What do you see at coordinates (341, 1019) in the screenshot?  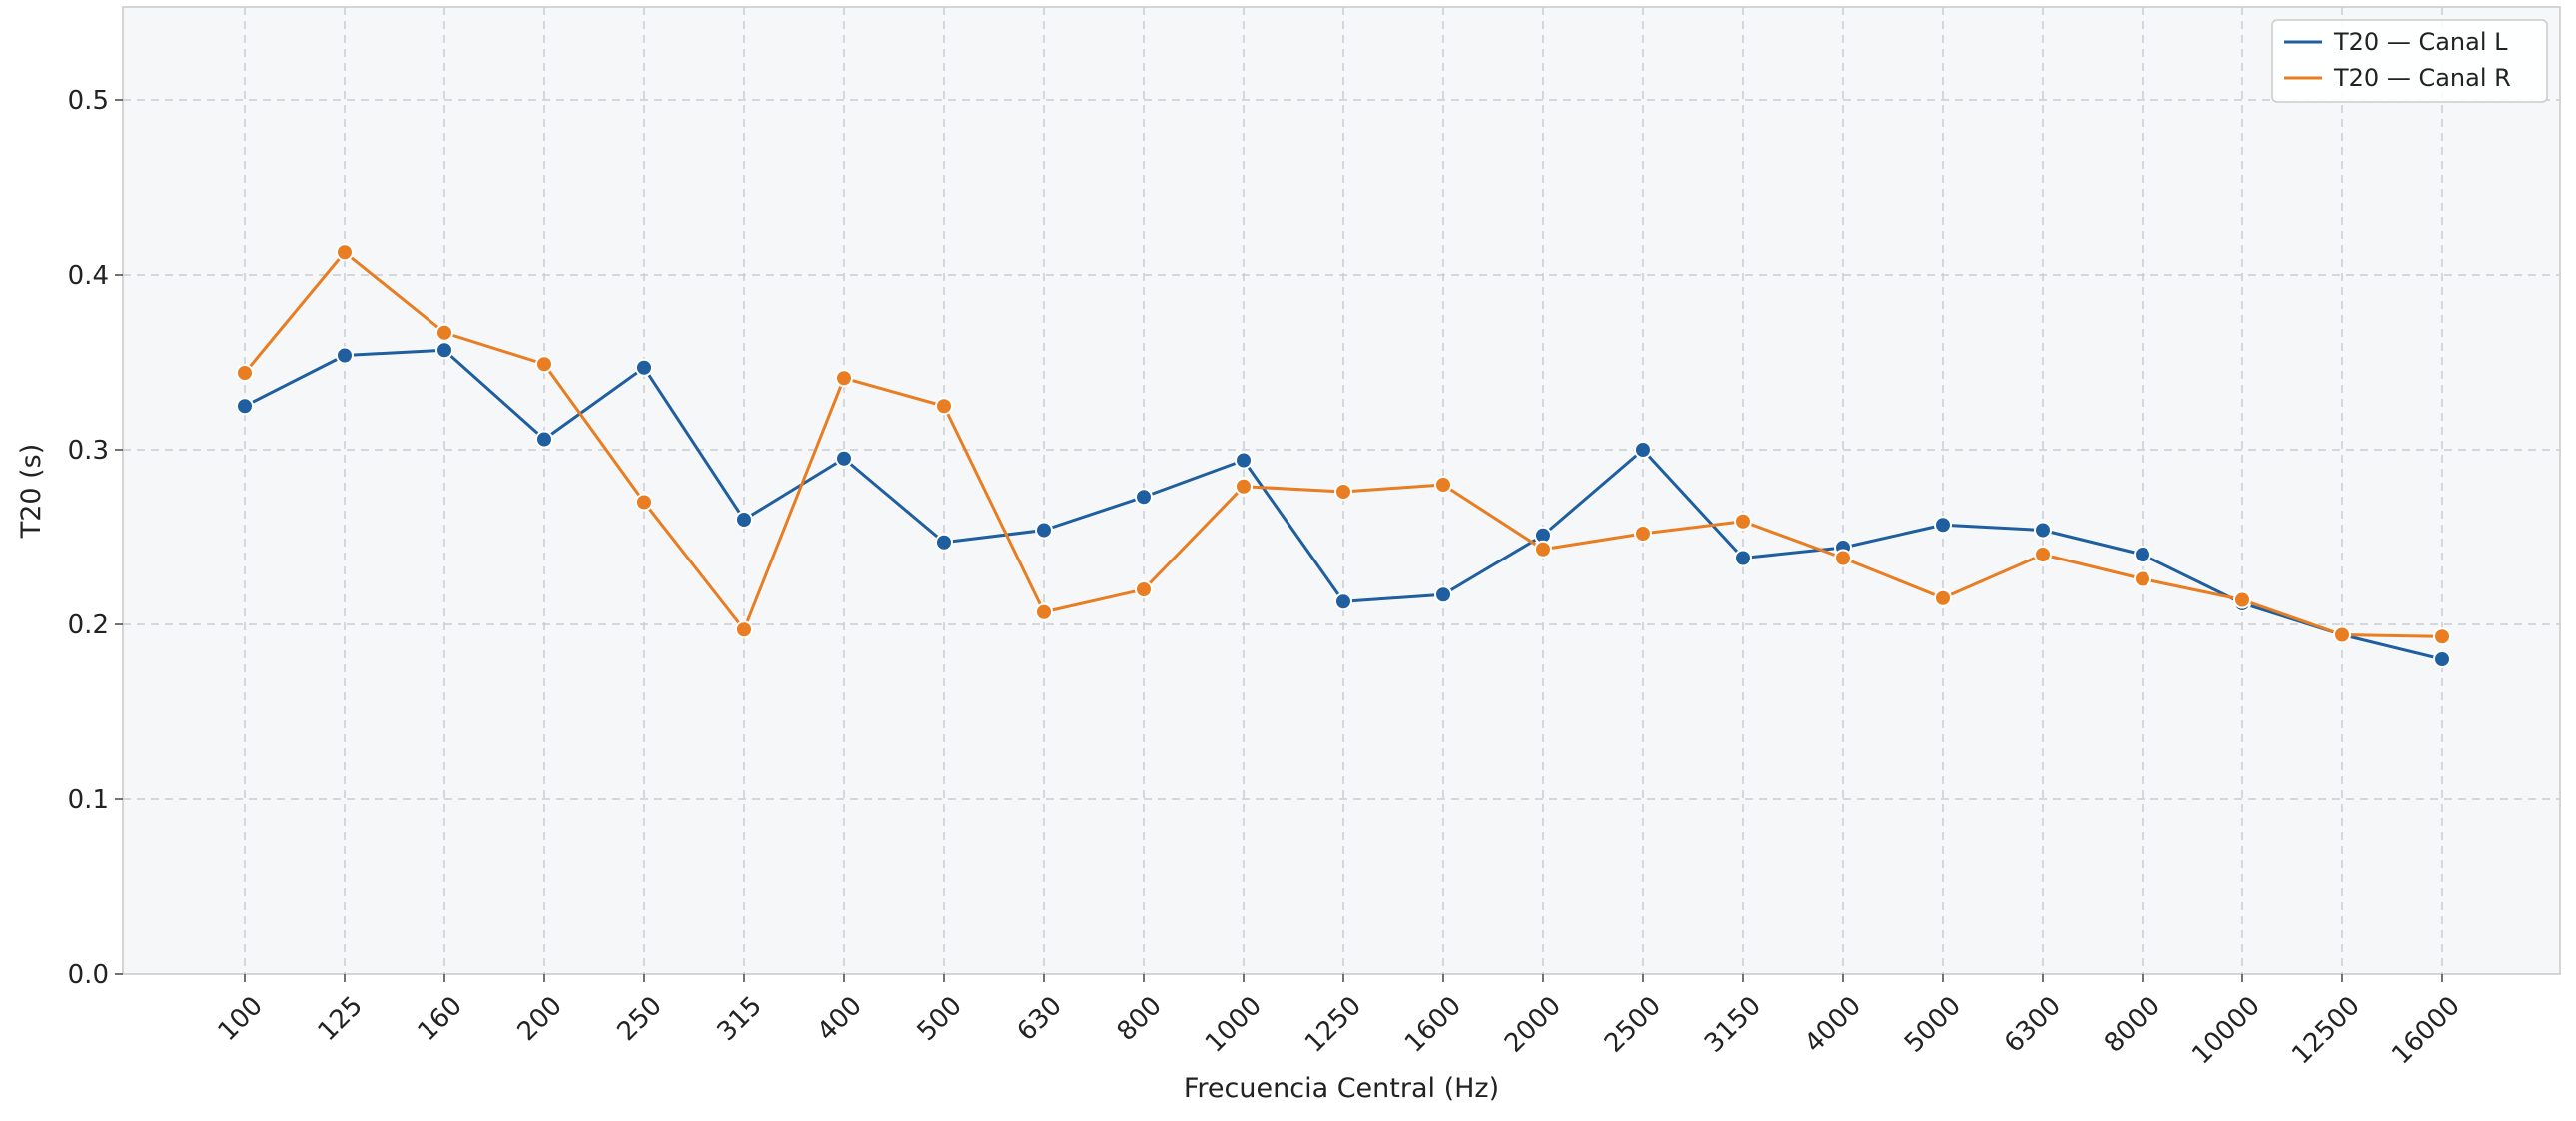 I see `x-tick-label: 125` at bounding box center [341, 1019].